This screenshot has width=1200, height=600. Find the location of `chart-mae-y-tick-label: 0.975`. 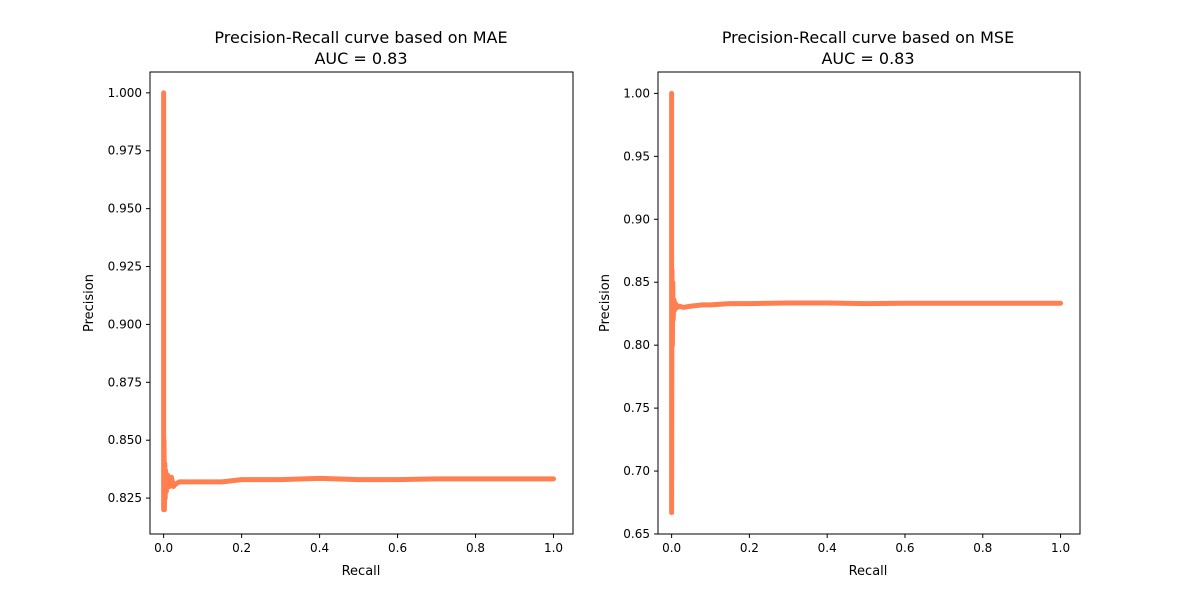

chart-mae-y-tick-label: 0.975 is located at coordinates (125, 151).